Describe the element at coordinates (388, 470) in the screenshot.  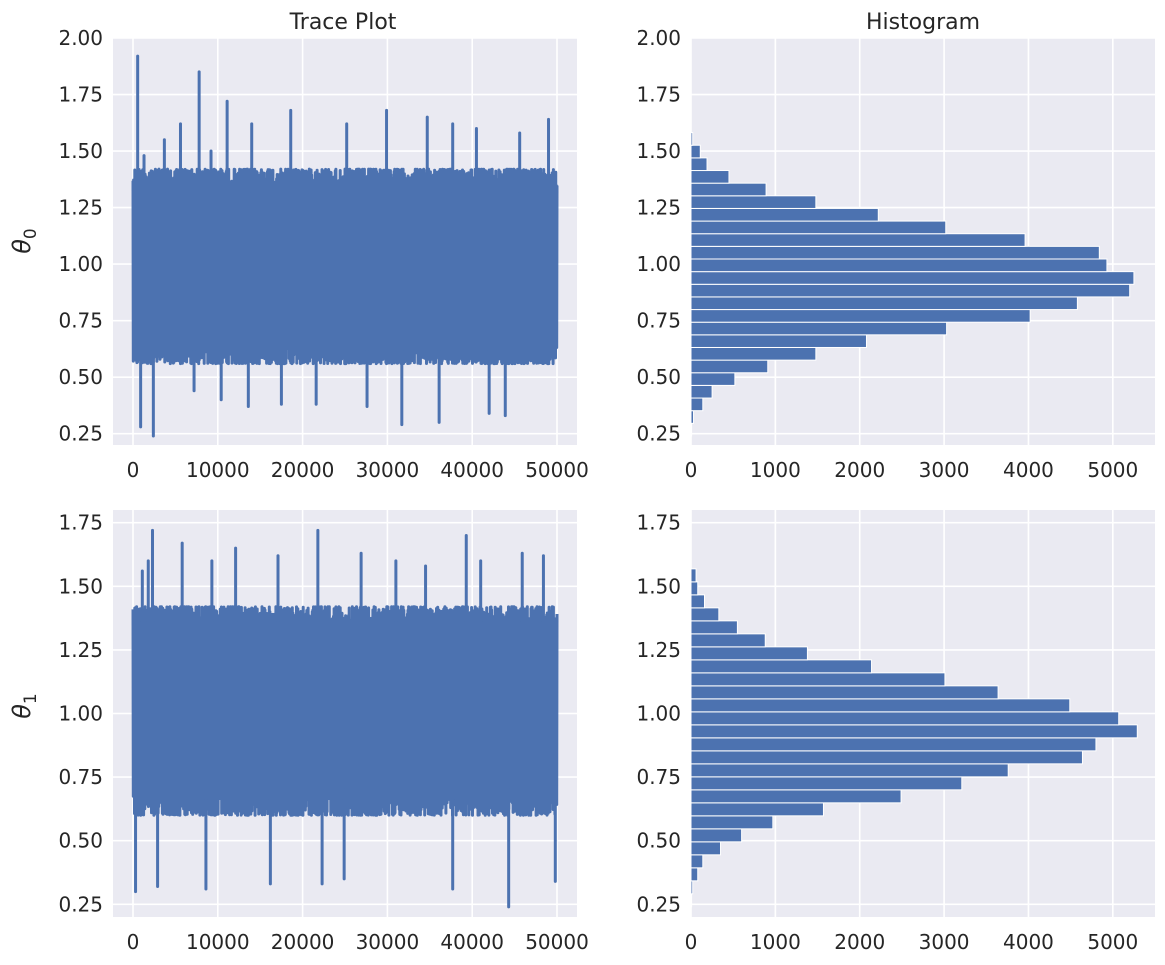
I see `x-tick-label: 30000` at that location.